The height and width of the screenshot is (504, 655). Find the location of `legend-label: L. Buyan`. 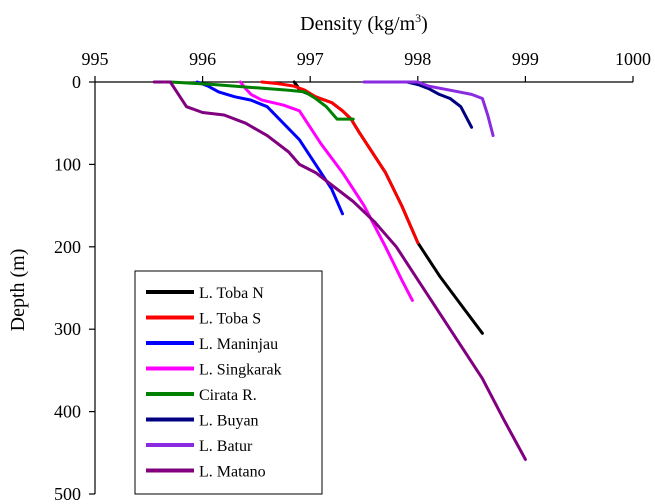

legend-label: L. Buyan is located at coordinates (229, 421).